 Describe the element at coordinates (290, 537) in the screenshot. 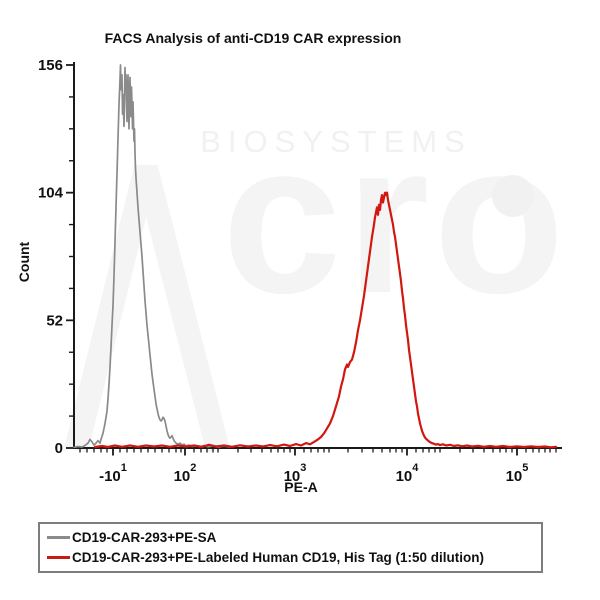

I see `legend-item-control: CD19-CAR-293+PE-SA` at that location.